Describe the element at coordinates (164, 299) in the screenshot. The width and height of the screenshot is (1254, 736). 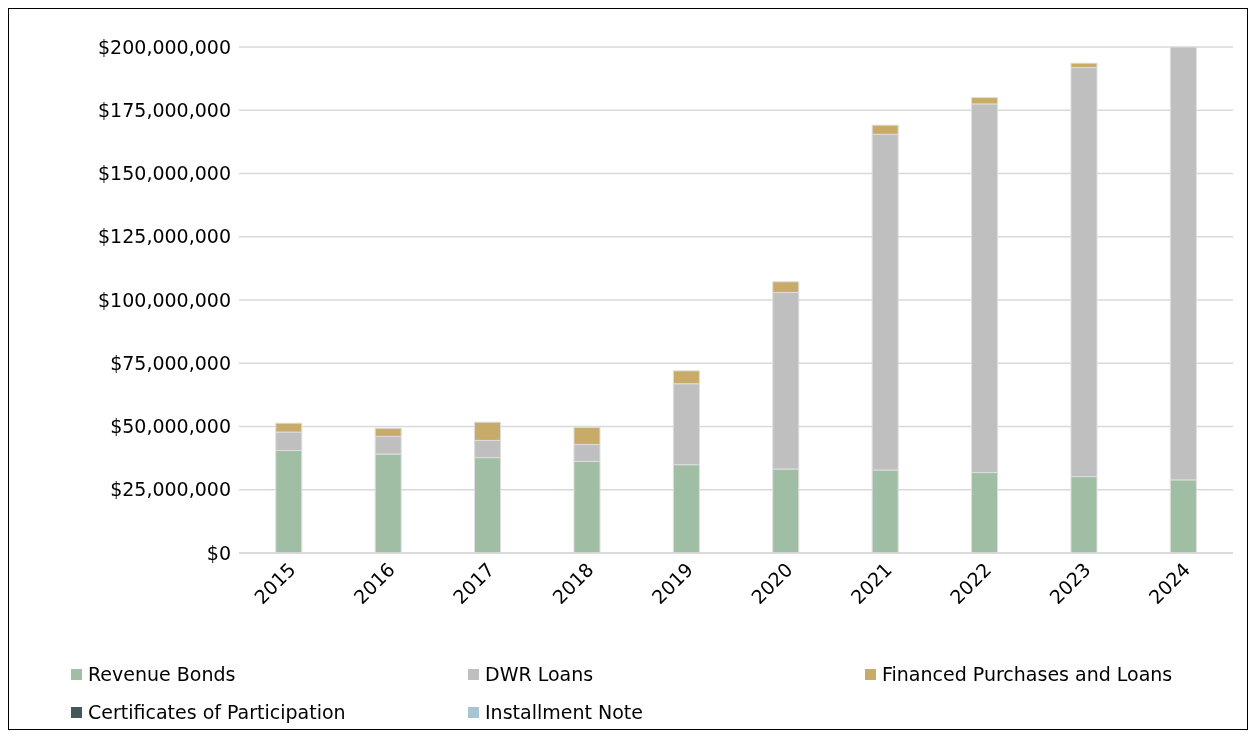
I see `y-tick-label: $100,000,000` at that location.